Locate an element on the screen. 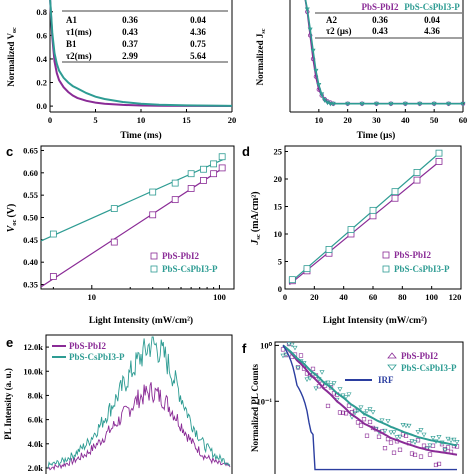 This screenshot has width=474, height=474. panel-f-ytick-label: 10⁻¹ is located at coordinates (264, 401).